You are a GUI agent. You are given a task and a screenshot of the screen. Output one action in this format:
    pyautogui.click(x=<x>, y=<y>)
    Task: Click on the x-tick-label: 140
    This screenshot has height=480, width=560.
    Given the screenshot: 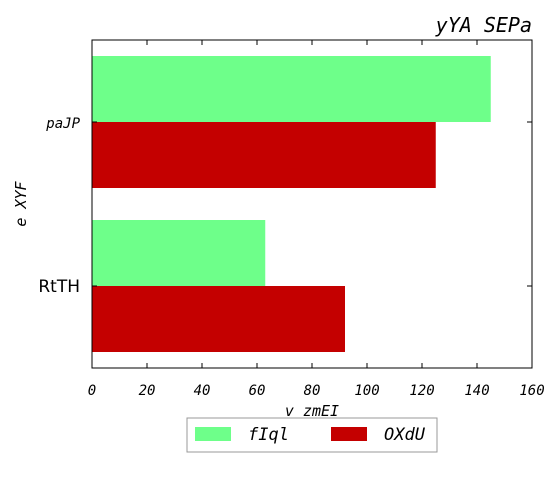 What is the action you would take?
    pyautogui.click(x=476, y=391)
    